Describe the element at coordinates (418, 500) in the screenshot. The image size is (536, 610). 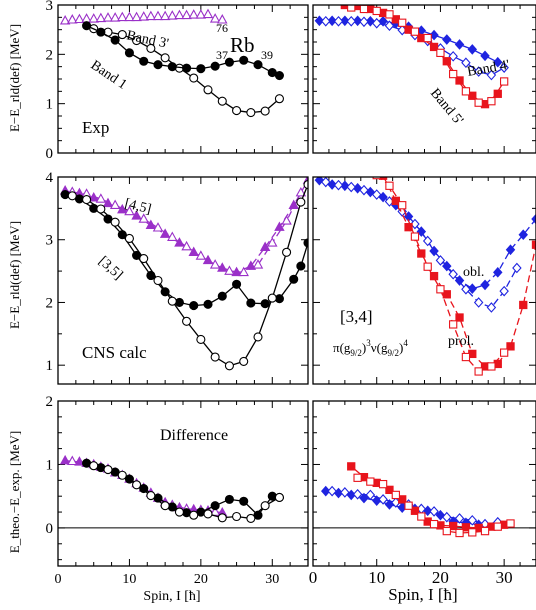
I see `plot-area-br` at that location.